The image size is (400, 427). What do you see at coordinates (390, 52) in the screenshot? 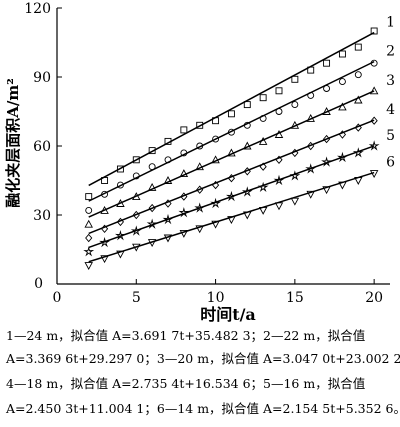
I see `series-label-2: 2` at bounding box center [390, 52].